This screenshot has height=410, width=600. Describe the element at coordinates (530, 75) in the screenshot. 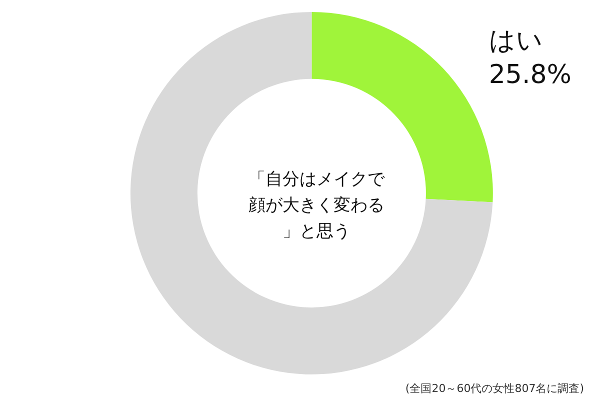

I see `data-label: 25.8%` at that location.